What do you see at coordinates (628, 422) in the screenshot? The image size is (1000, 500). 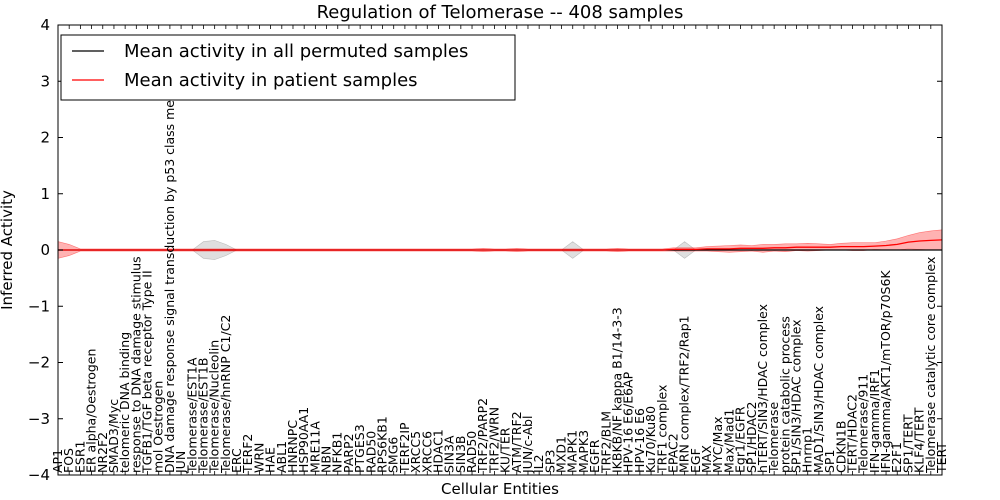 I see `x-tick-label: HPV-16 E6/E6AP` at bounding box center [628, 422].